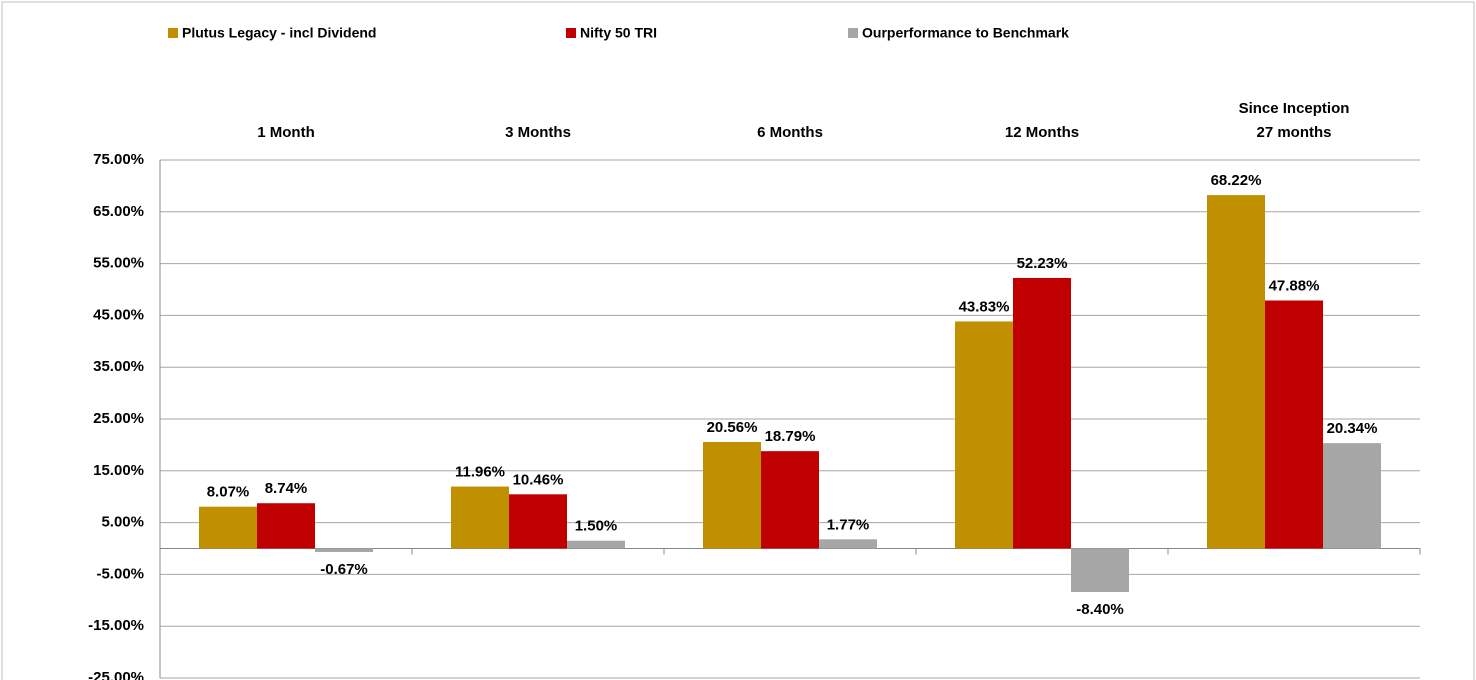 The width and height of the screenshot is (1476, 680). What do you see at coordinates (1294, 285) in the screenshot?
I see `value-label: 47.88%` at bounding box center [1294, 285].